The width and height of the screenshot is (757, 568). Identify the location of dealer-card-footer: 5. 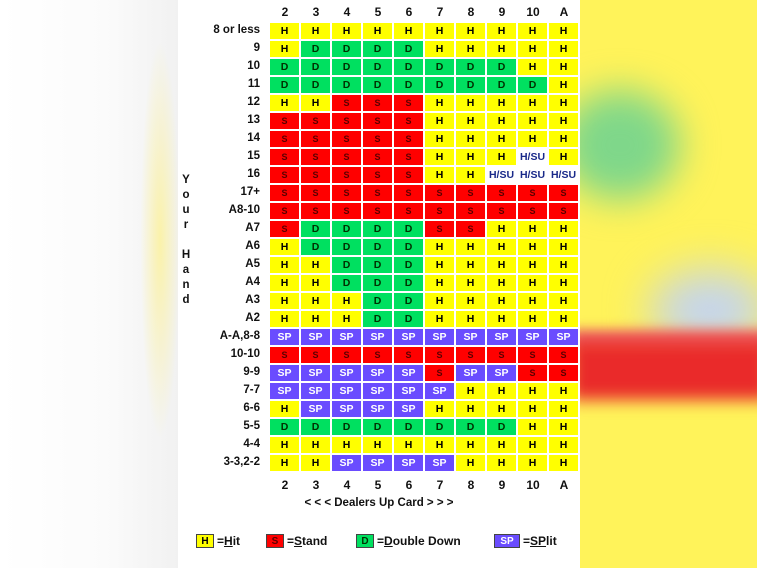
(378, 485).